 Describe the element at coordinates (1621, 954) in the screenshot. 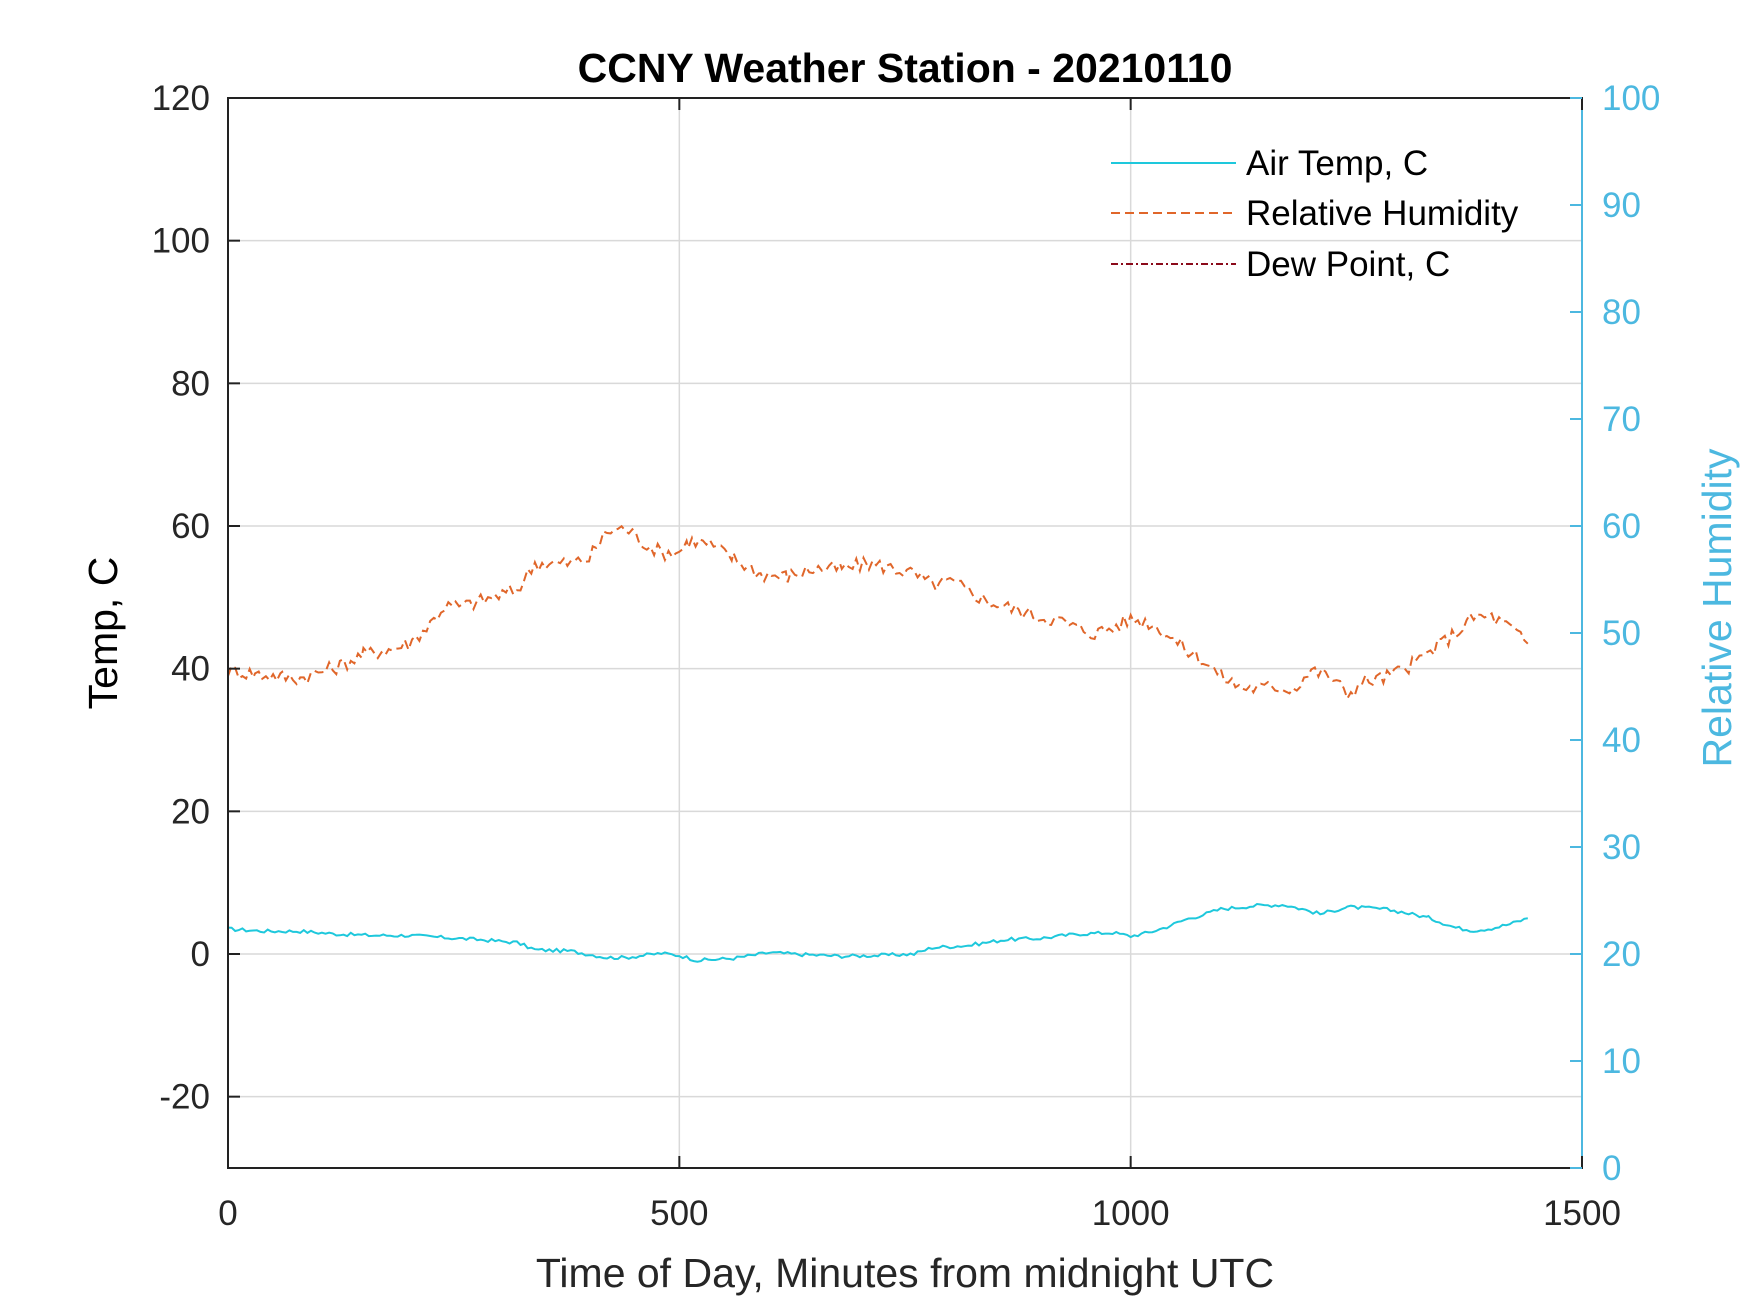

I see `y-right-tick-label: 20` at that location.